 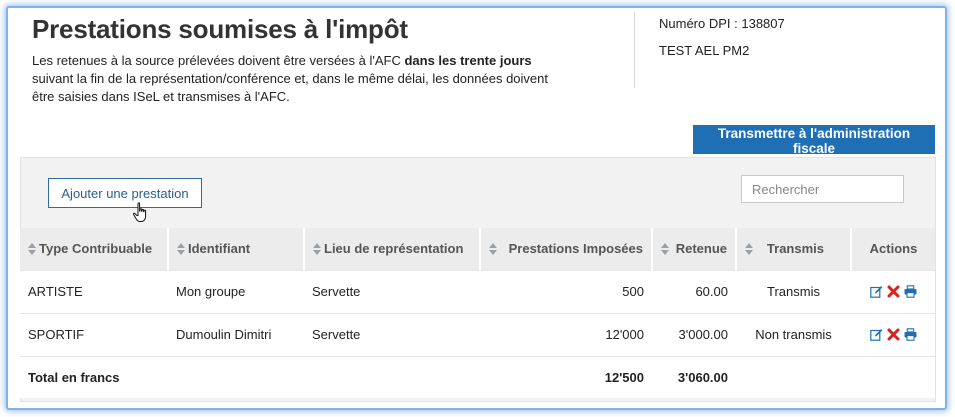 What do you see at coordinates (236, 334) in the screenshot?
I see `cell-identifiant: Dumoulin Dimitri` at bounding box center [236, 334].